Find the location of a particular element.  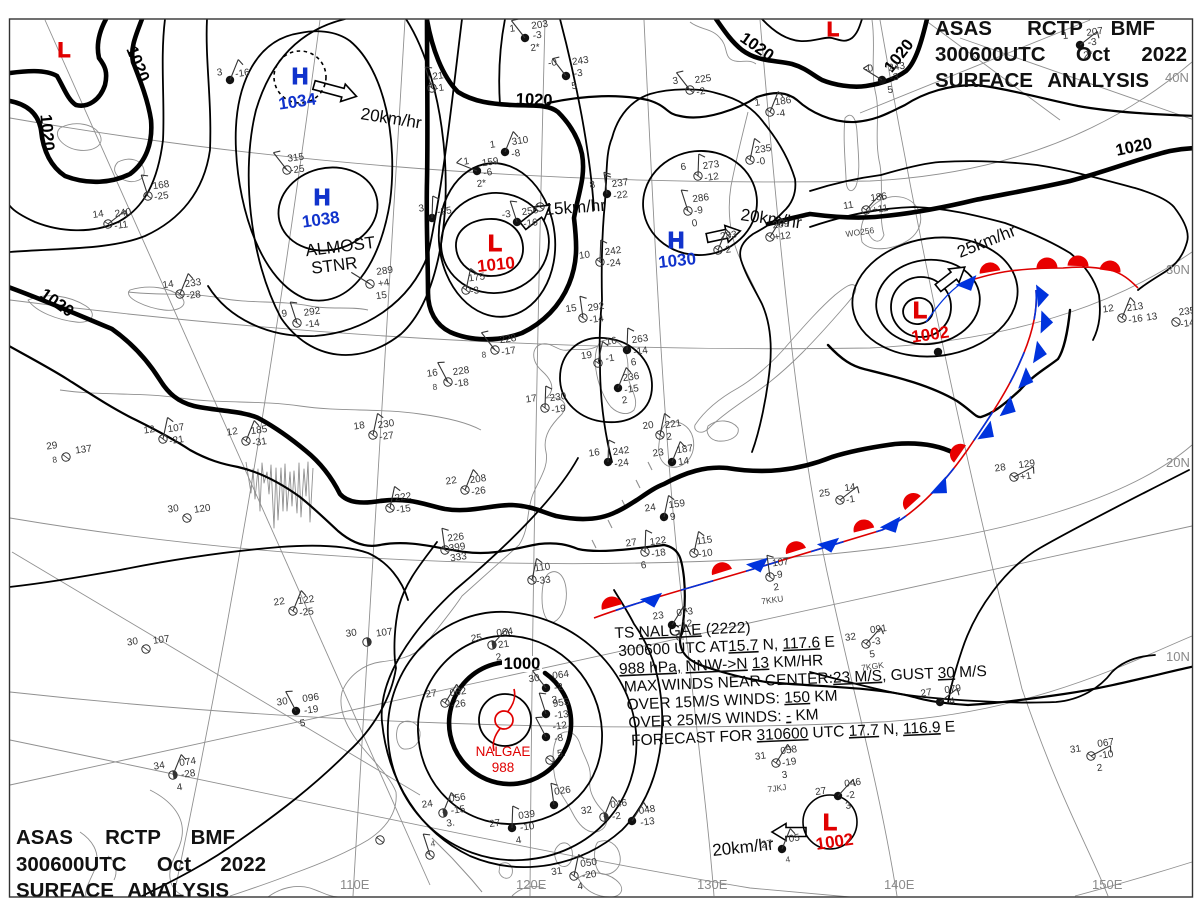

svg-text: SURFACE is located at coordinates (65, 890).